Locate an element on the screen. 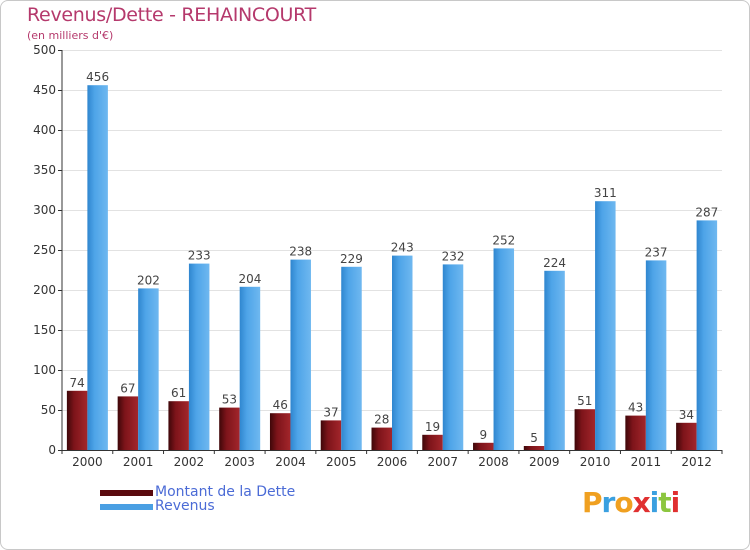 The image size is (750, 550). y-axis-ticks: 0 50 100 150 200 250 300 350 400 450 500 is located at coordinates (47, 250).